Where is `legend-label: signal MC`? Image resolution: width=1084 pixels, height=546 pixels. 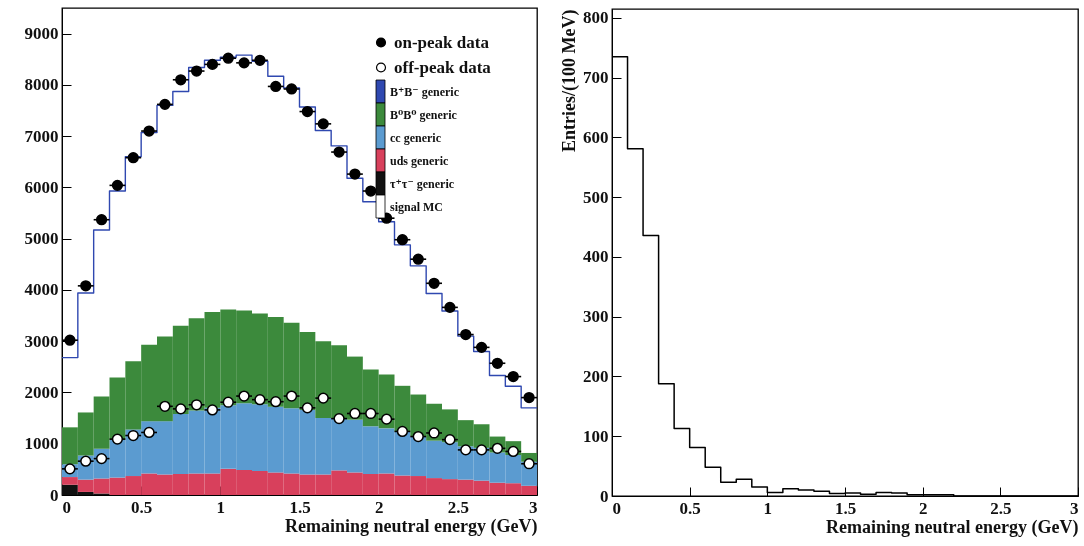 legend-label: signal MC is located at coordinates (417, 206).